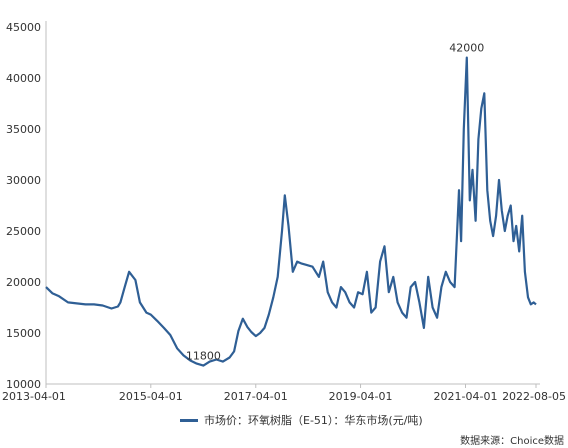 This screenshot has height=448, width=568. I want to click on x-tick-label: 2021-04-01, so click(466, 396).